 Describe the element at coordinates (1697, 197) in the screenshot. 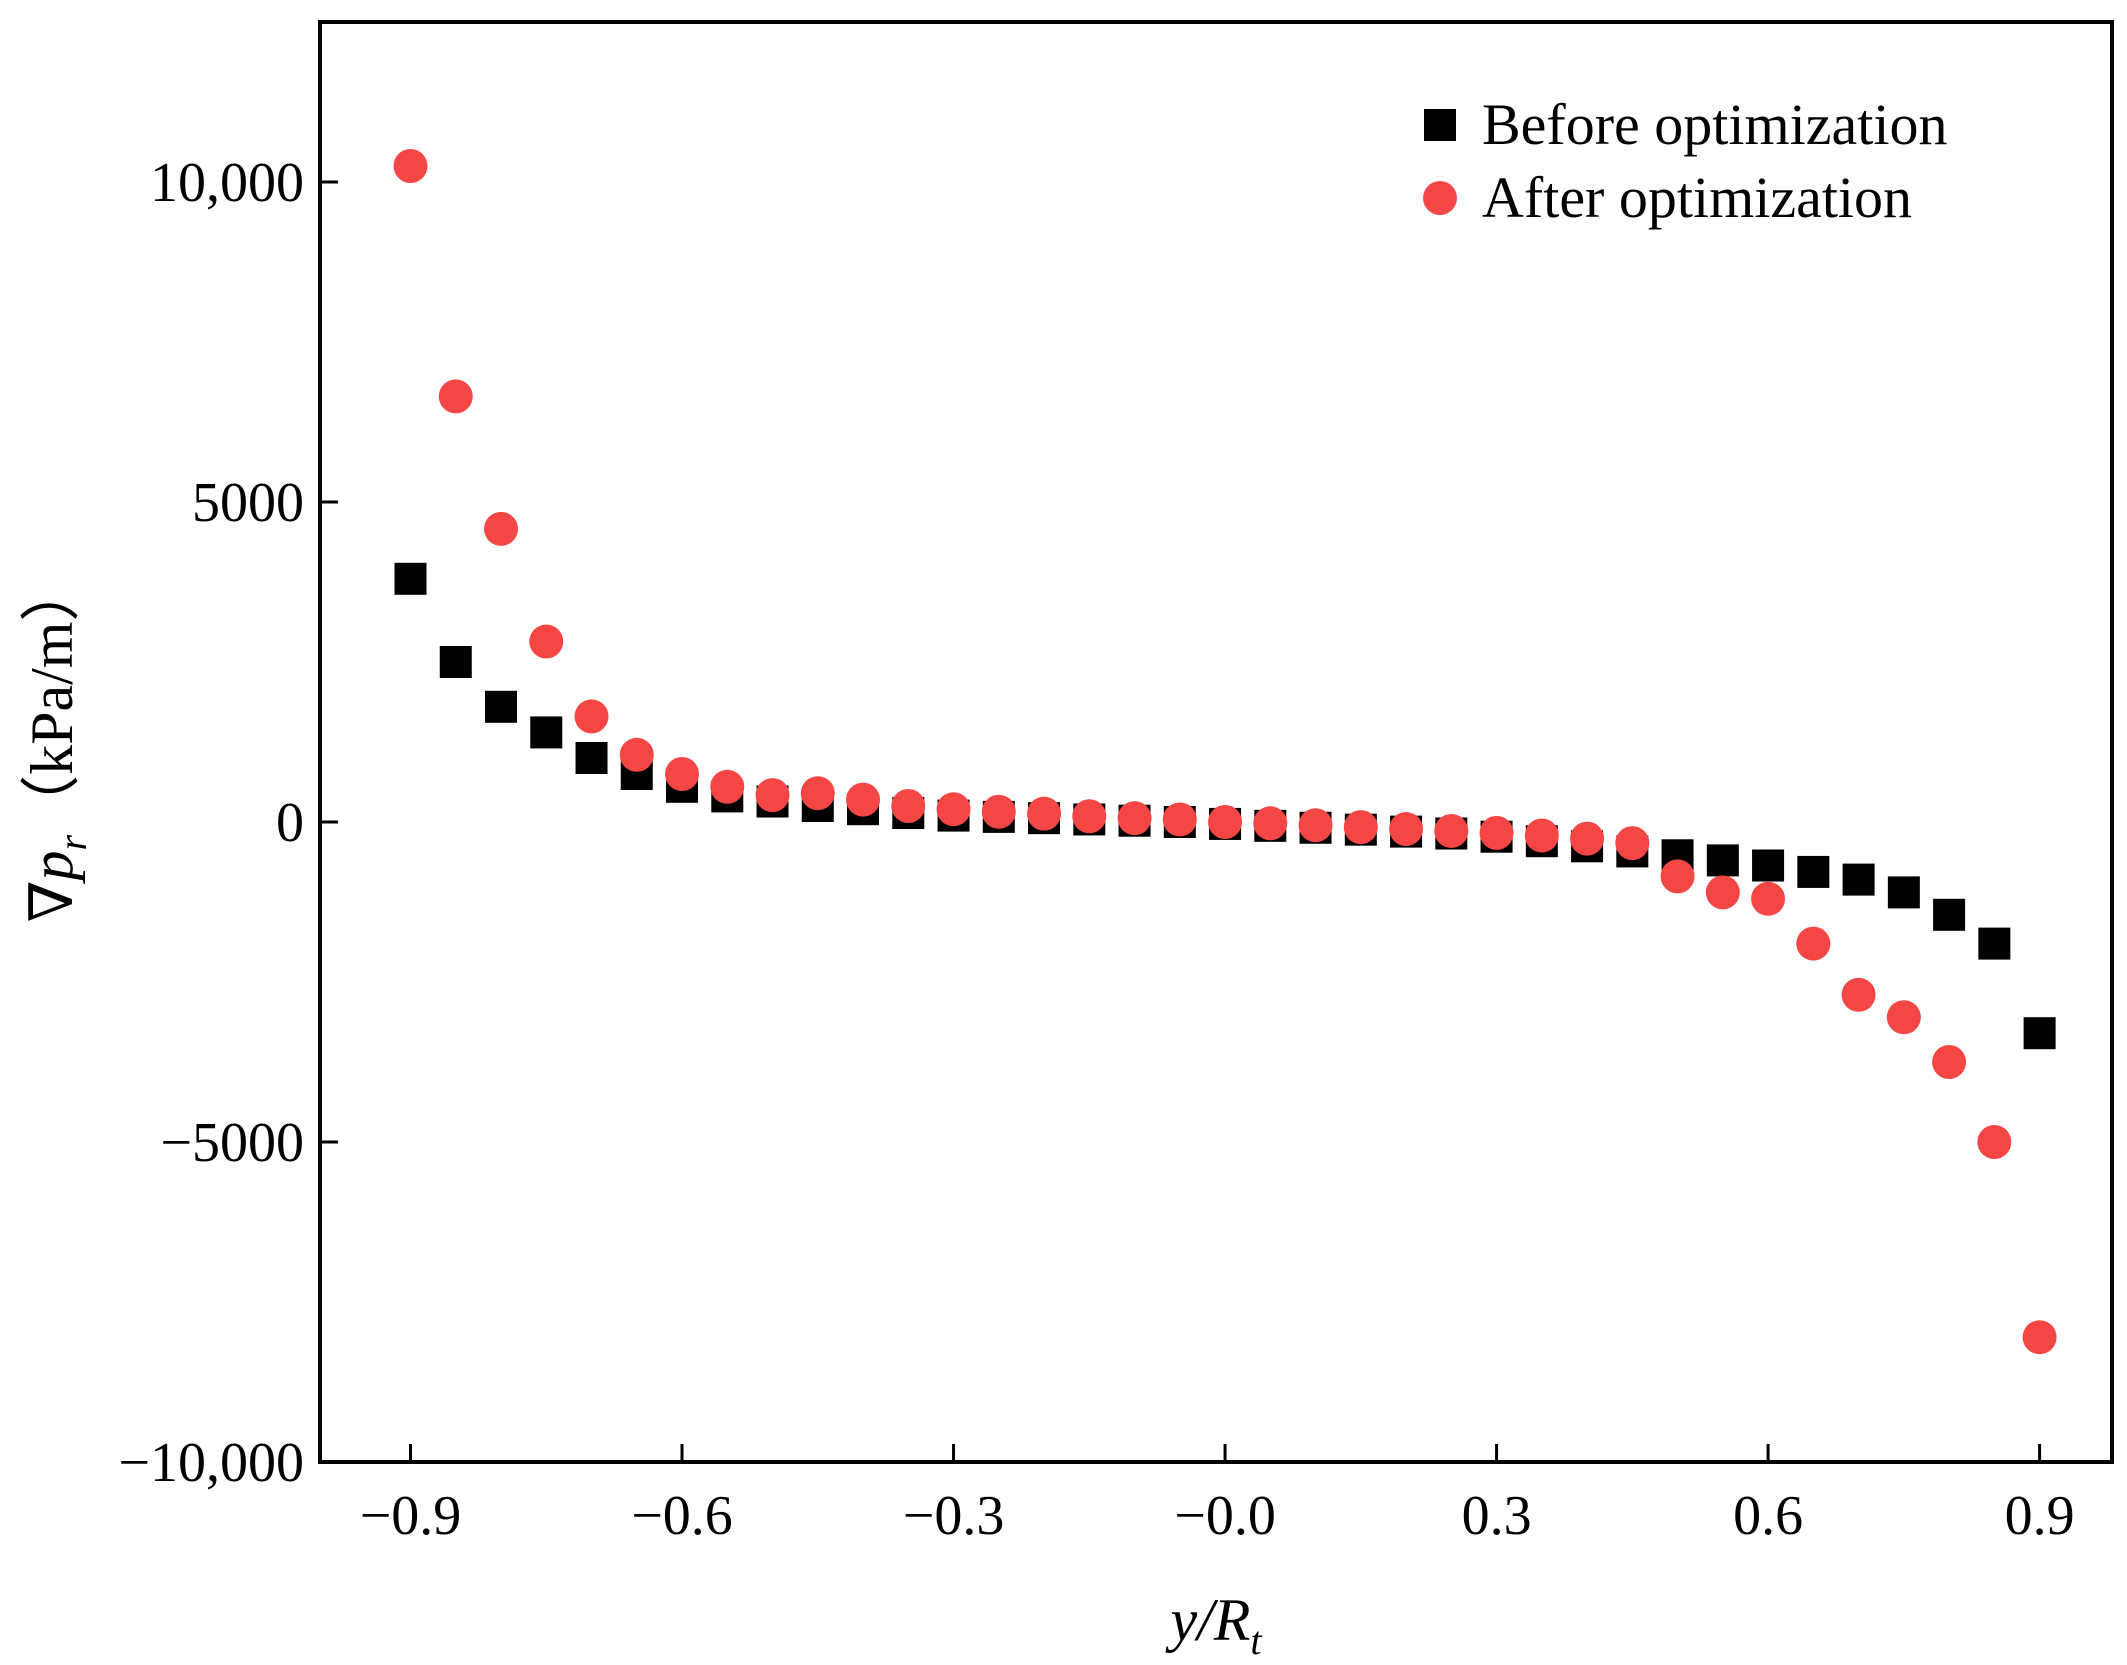

I see `legend-label-after: After optimization` at that location.